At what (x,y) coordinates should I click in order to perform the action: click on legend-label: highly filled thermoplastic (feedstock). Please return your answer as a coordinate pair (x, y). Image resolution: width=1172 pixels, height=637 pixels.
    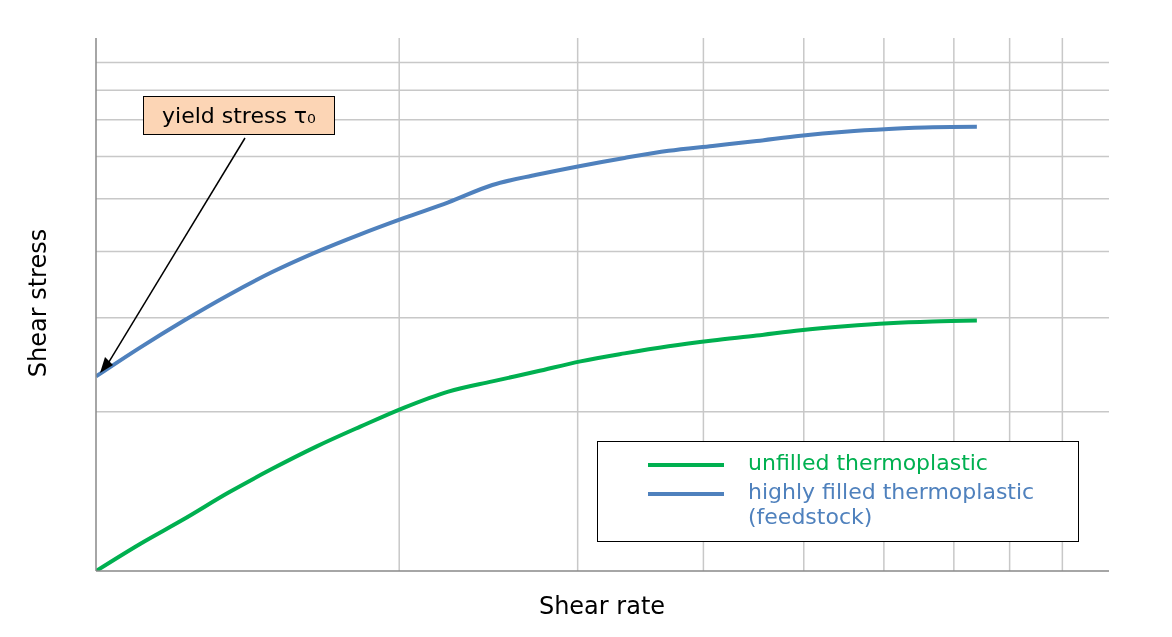
    Looking at the image, I should click on (892, 504).